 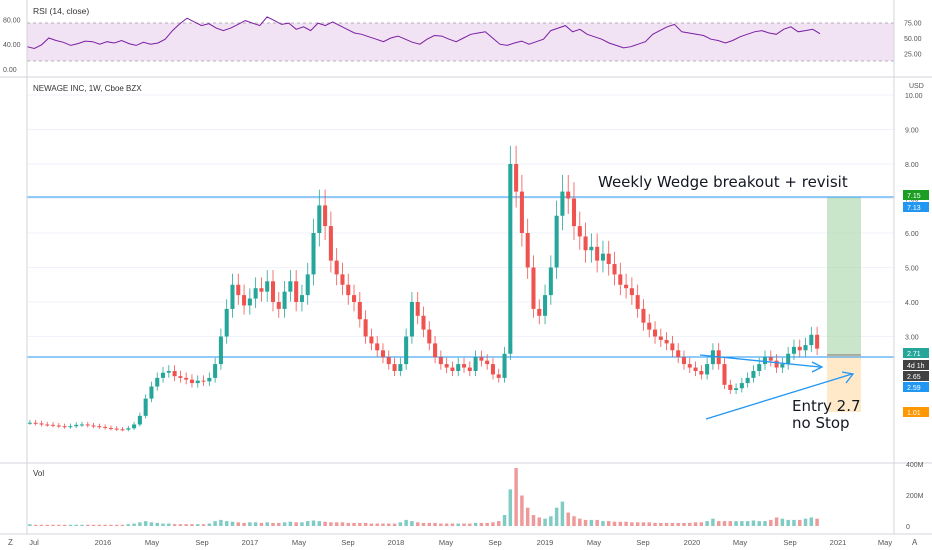 What do you see at coordinates (916, 86) in the screenshot?
I see `currency-label: USD` at bounding box center [916, 86].